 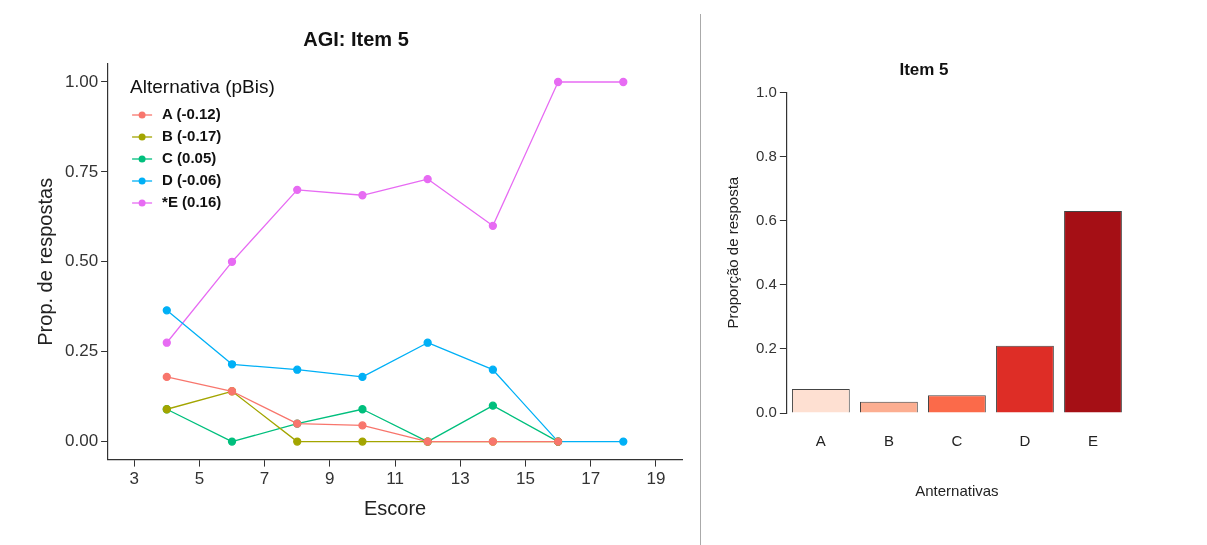 I want to click on y-tick-label: 1.0, so click(x=766, y=91).